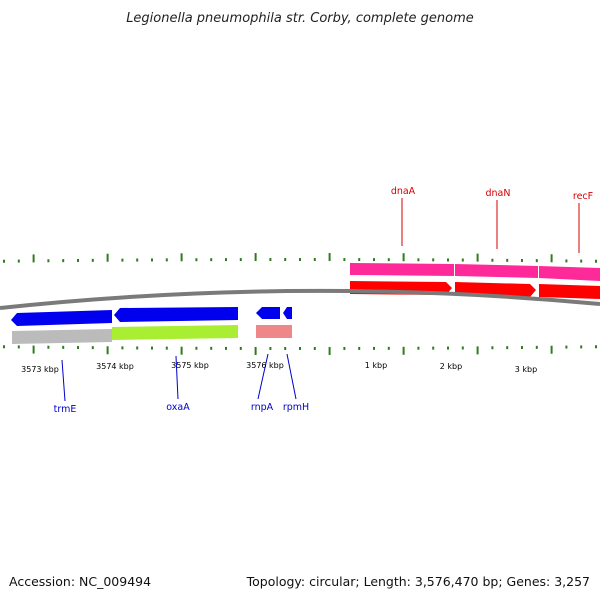 Image resolution: width=600 pixels, height=600 pixels. What do you see at coordinates (190, 365) in the screenshot?
I see `tick-label: 3575 kbp` at bounding box center [190, 365].